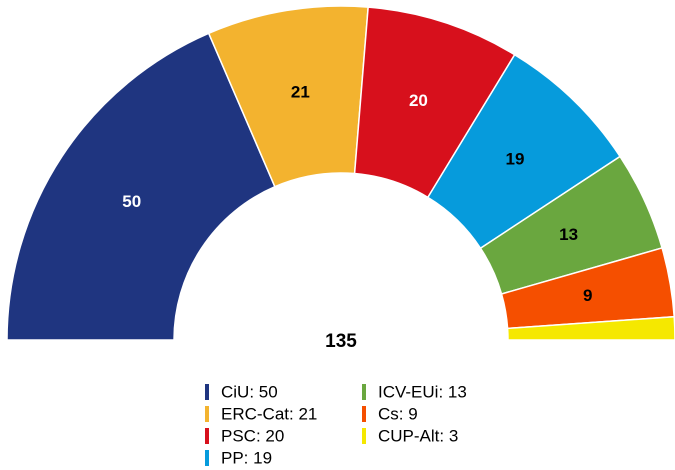  I want to click on legend-label: CiU: 50, so click(249, 391).